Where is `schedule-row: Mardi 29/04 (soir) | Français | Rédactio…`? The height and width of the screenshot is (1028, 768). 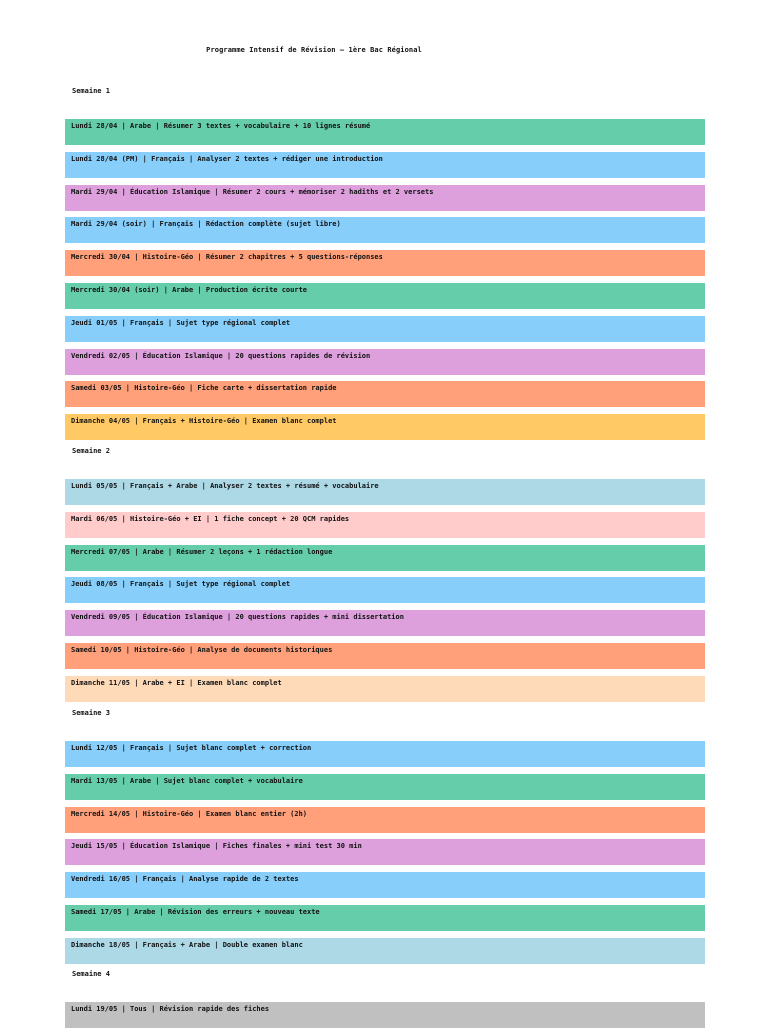
schedule-row: Mardi 29/04 (soir) | Français | Rédactio… is located at coordinates (385, 230).